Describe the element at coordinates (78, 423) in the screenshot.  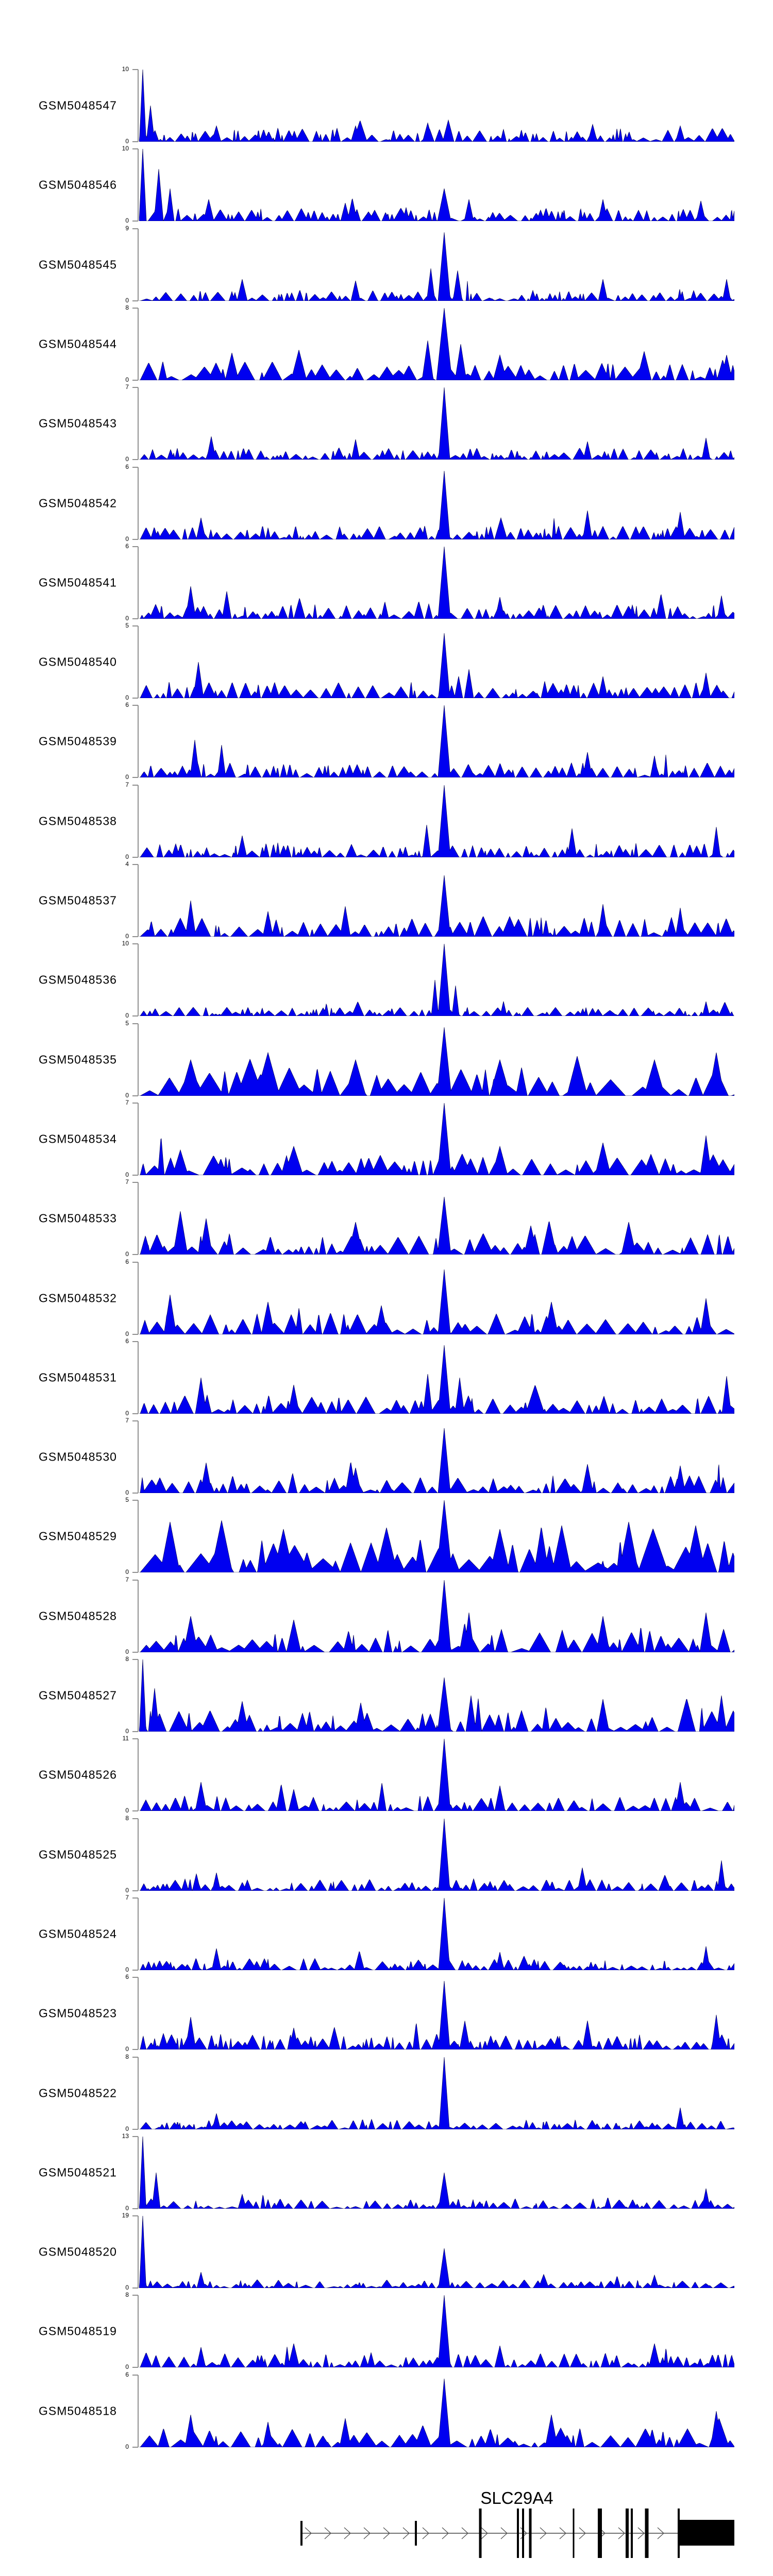
I see `sample-label: GSM5048543` at that location.